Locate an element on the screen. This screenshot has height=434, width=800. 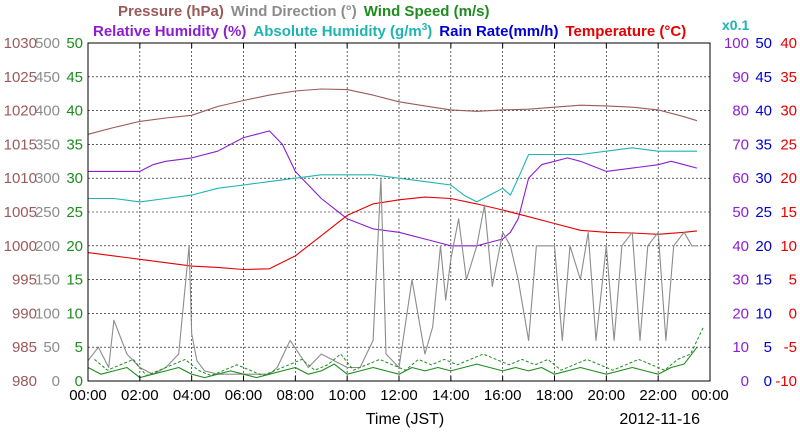
pressure-tick-label: 1030 is located at coordinates (20, 43).